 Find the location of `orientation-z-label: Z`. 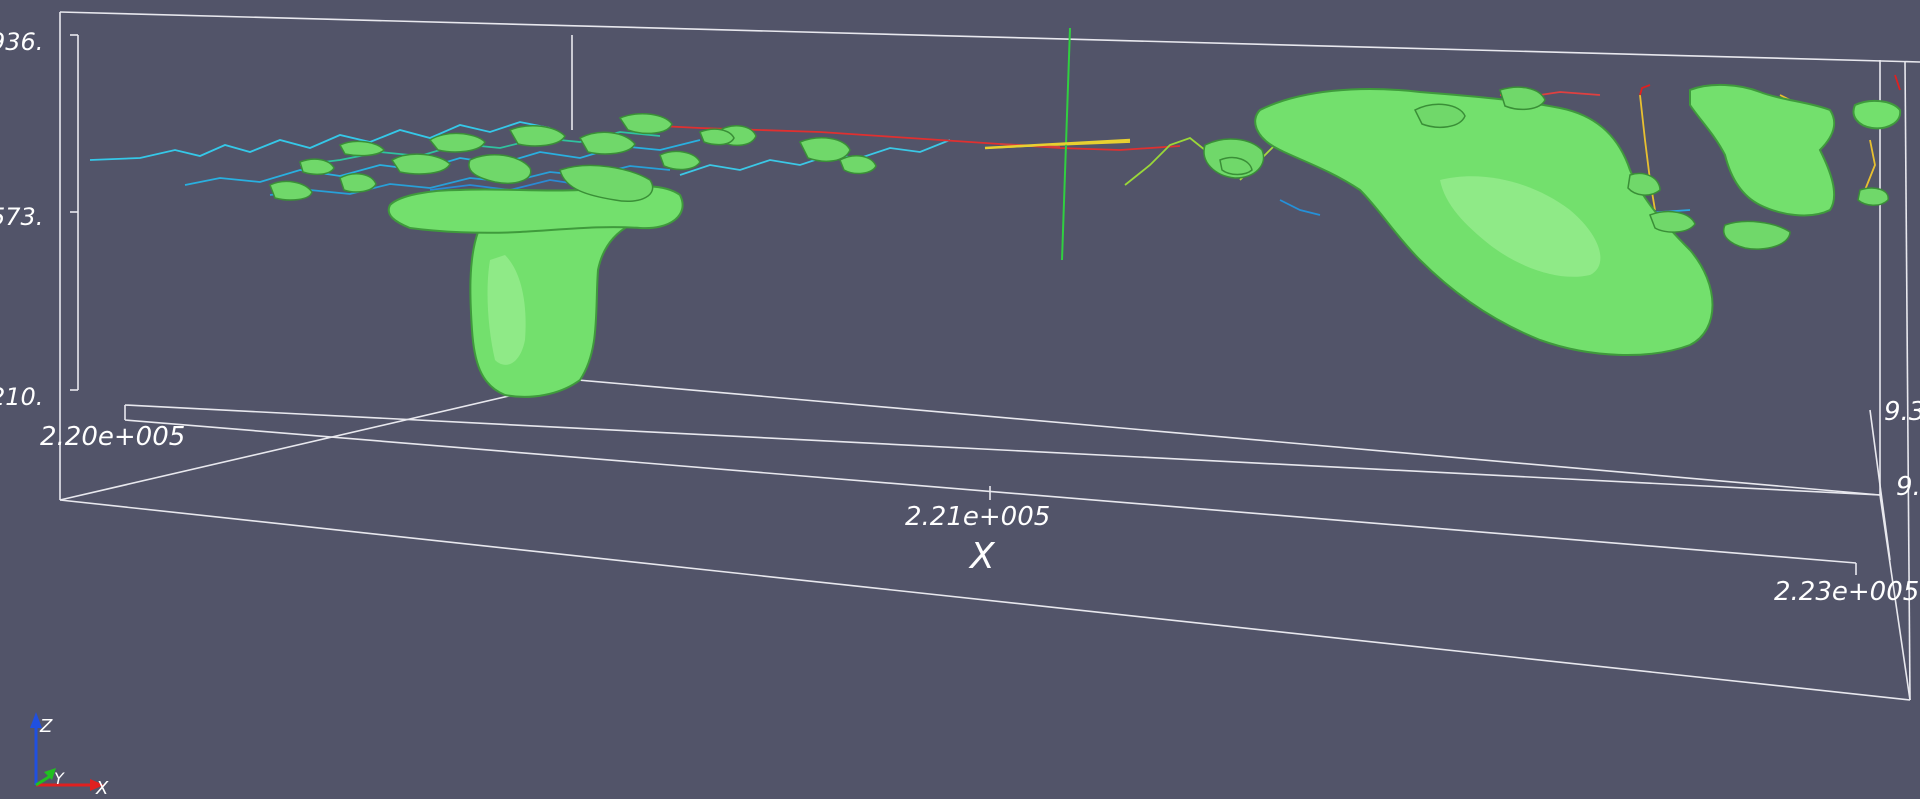

orientation-z-label: Z is located at coordinates (46, 726).